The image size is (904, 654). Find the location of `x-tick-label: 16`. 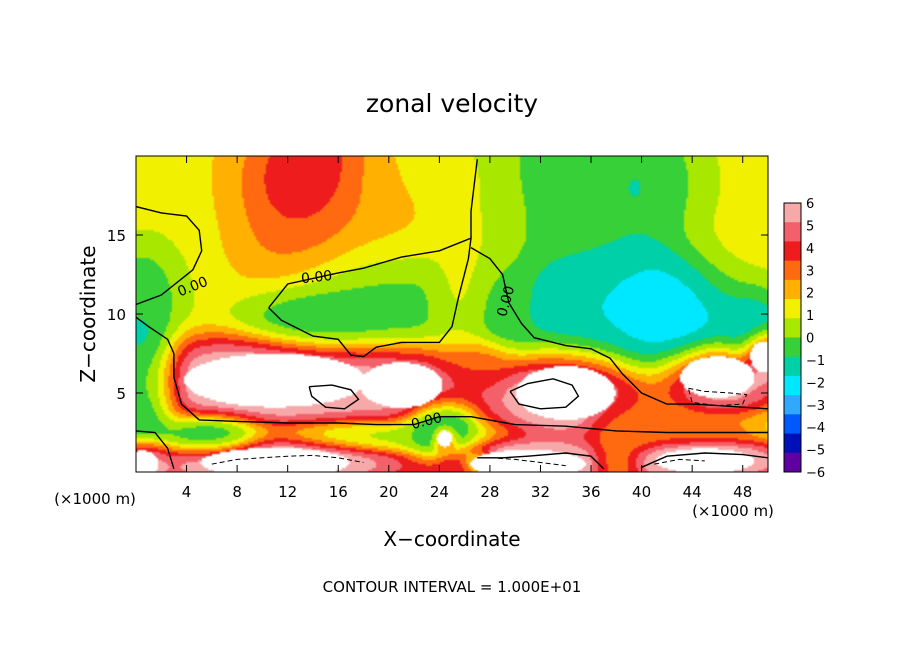

x-tick-label: 16 is located at coordinates (338, 492).